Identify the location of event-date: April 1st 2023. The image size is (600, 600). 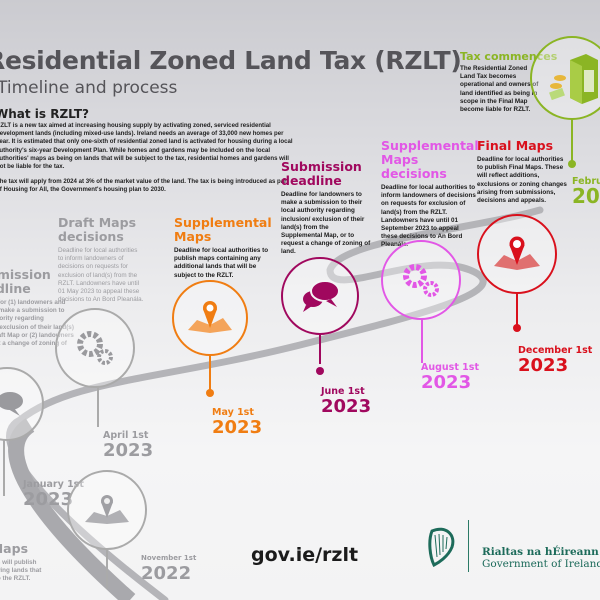
(128, 445).